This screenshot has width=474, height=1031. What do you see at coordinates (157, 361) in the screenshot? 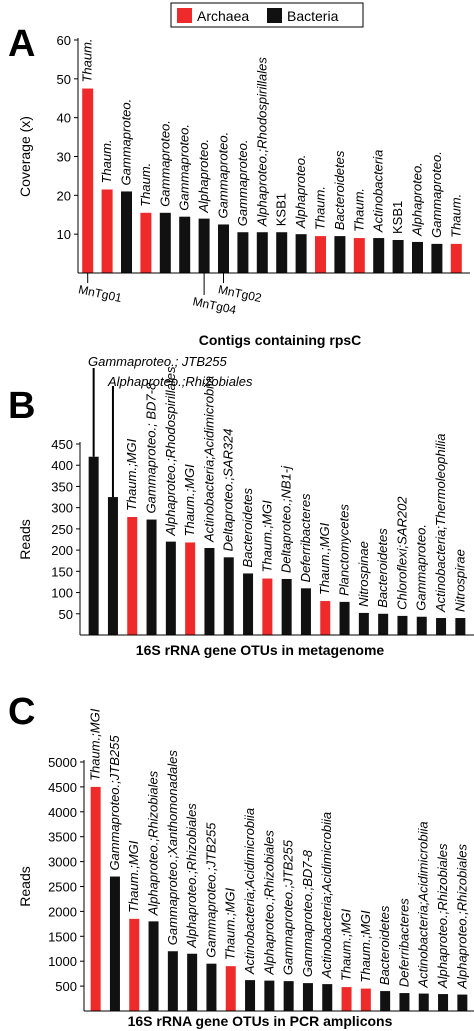
I see `category-label: Gammaproteo.; JTB255` at bounding box center [157, 361].